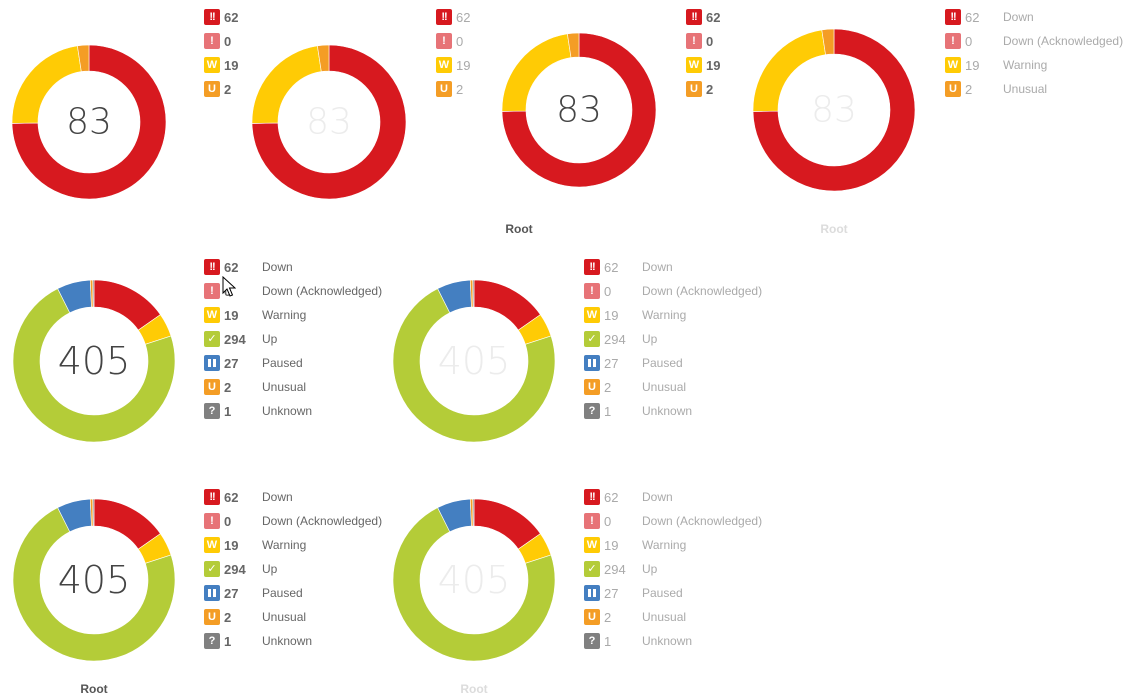 Image resolution: width=1124 pixels, height=698 pixels. Describe the element at coordinates (519, 229) in the screenshot. I see `gauge-caption: Root` at that location.